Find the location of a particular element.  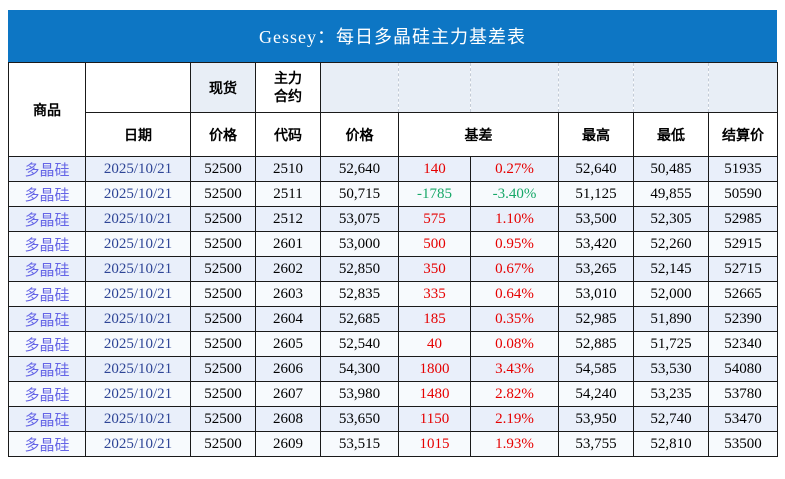

cell-high: 53,010 is located at coordinates (596, 294).